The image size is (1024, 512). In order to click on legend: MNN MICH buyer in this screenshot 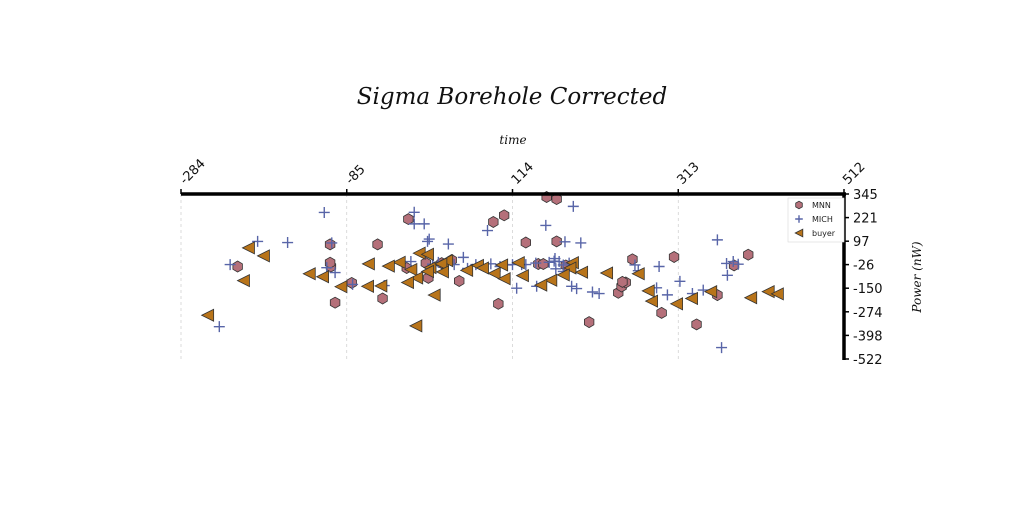, I will do `click(816, 220)`.